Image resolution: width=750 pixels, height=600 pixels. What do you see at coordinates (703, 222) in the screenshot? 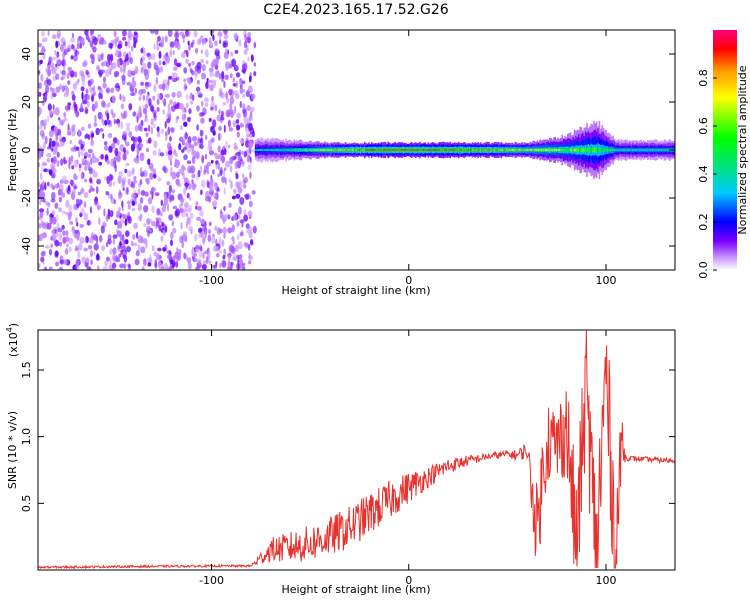
I see `colorbar-tick-label: 0.2` at bounding box center [703, 222].